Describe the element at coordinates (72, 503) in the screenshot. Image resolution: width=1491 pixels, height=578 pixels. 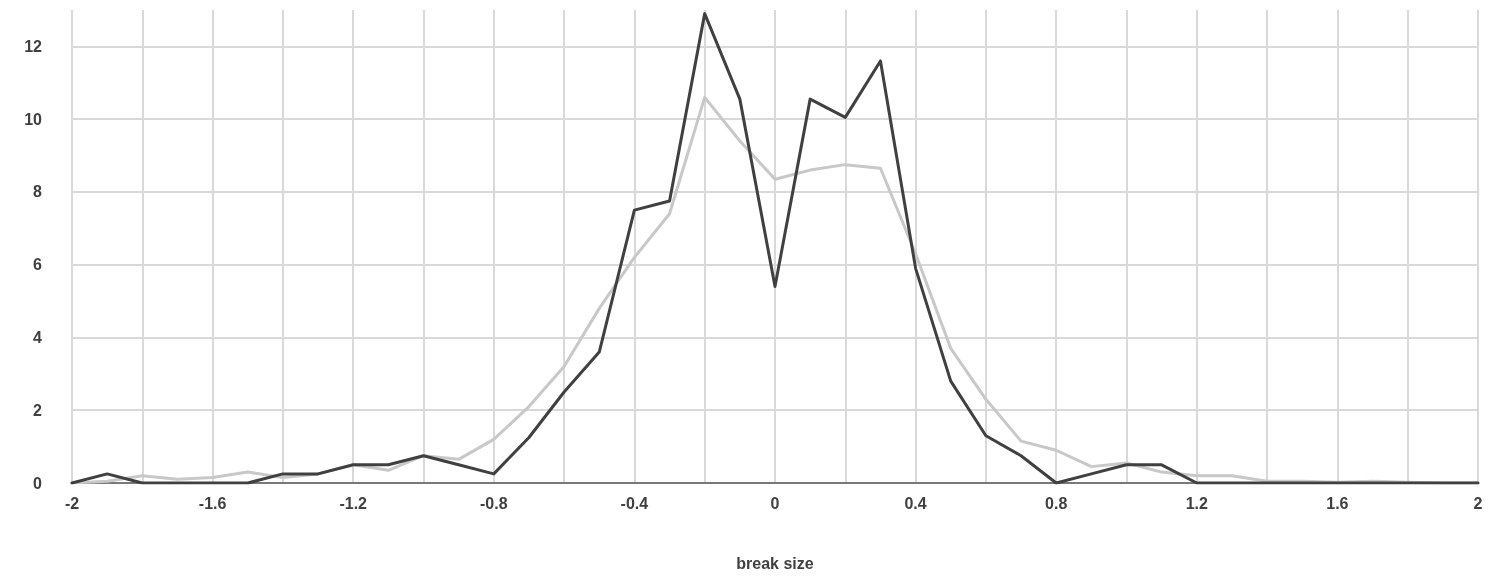
I see `x-tick-label: -2` at that location.